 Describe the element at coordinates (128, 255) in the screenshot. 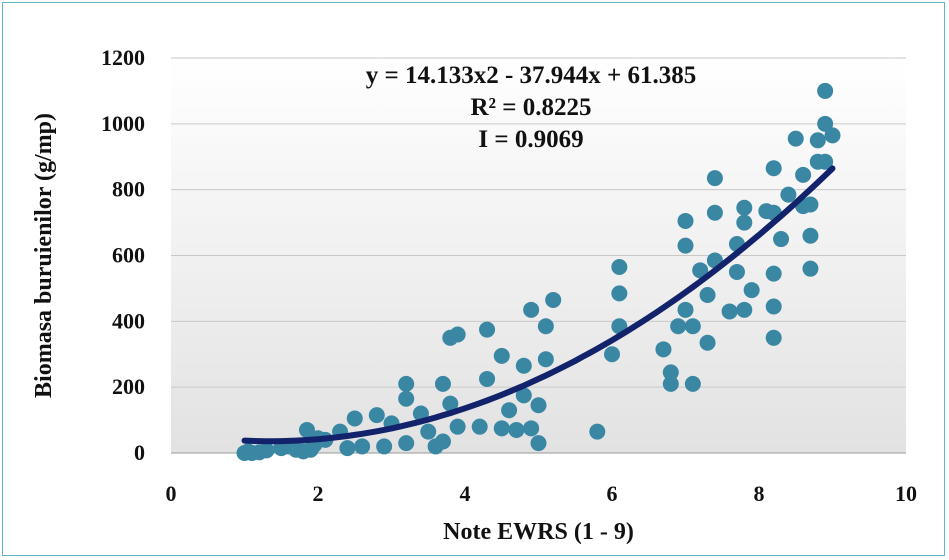

I see `y-tick-label: 600` at that location.